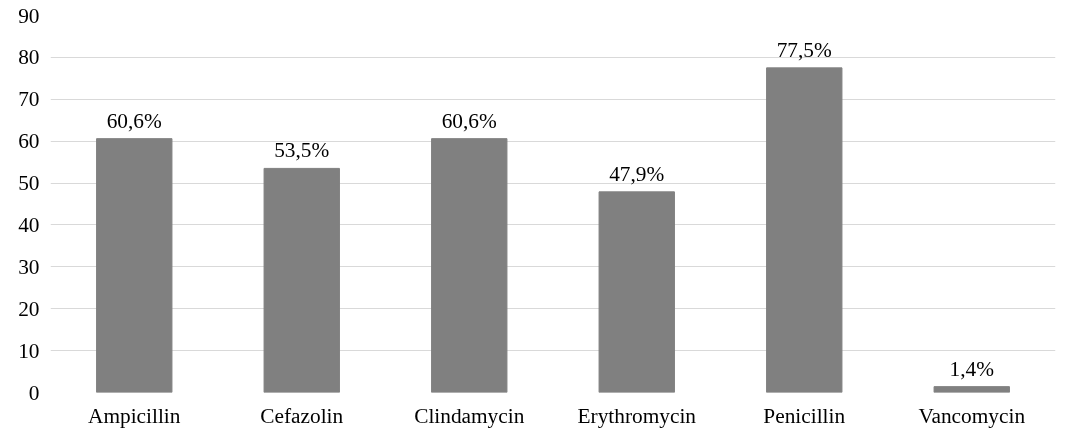  Describe the element at coordinates (134, 415) in the screenshot. I see `x-tick-label: Ampicillin` at that location.